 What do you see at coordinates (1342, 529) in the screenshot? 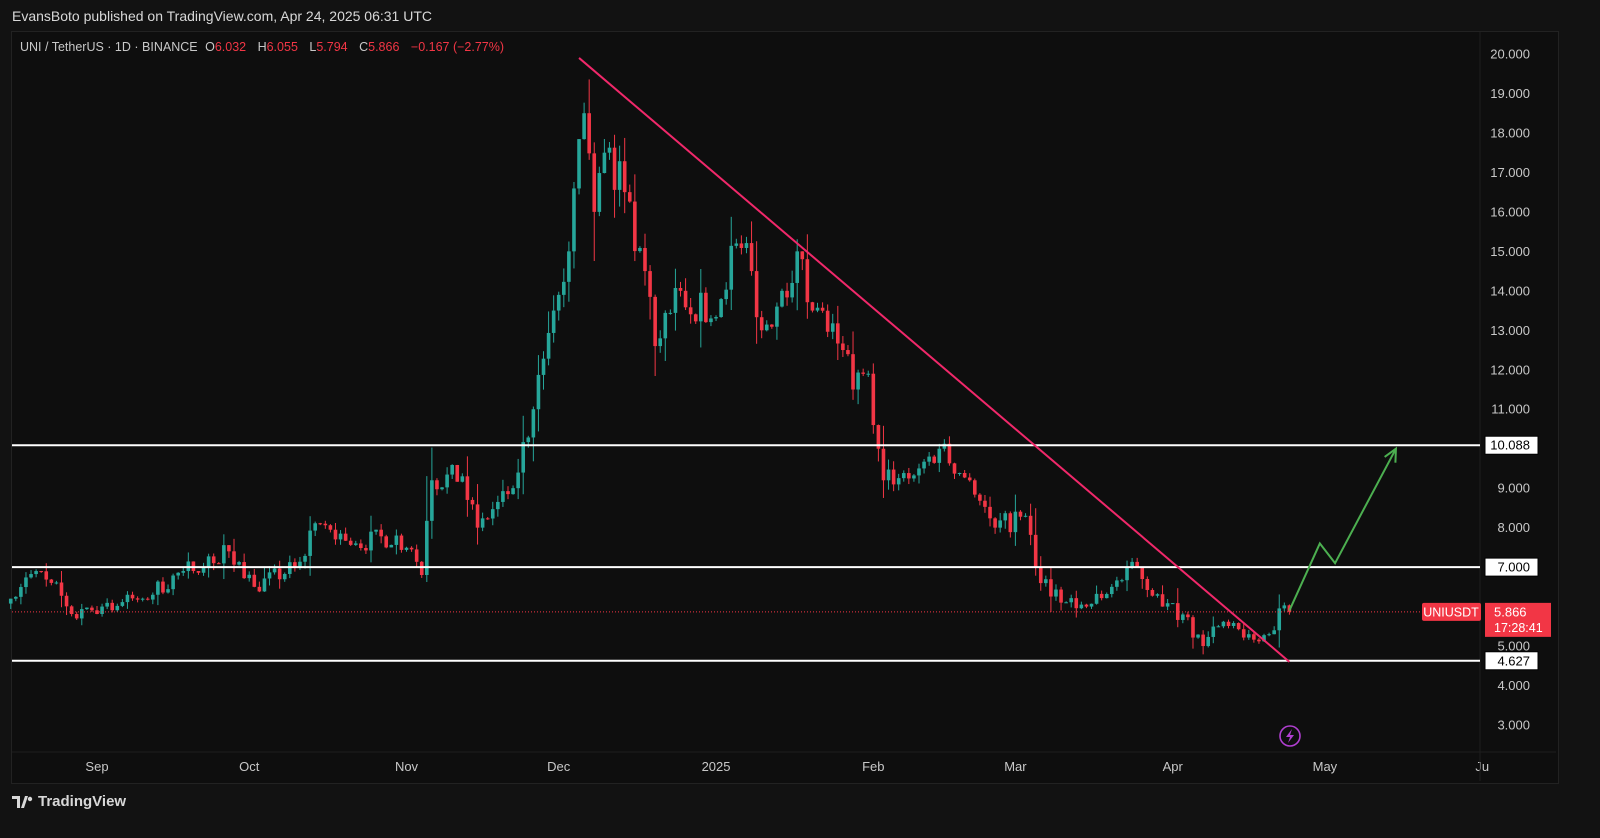
I see `projection-arrow` at bounding box center [1342, 529].